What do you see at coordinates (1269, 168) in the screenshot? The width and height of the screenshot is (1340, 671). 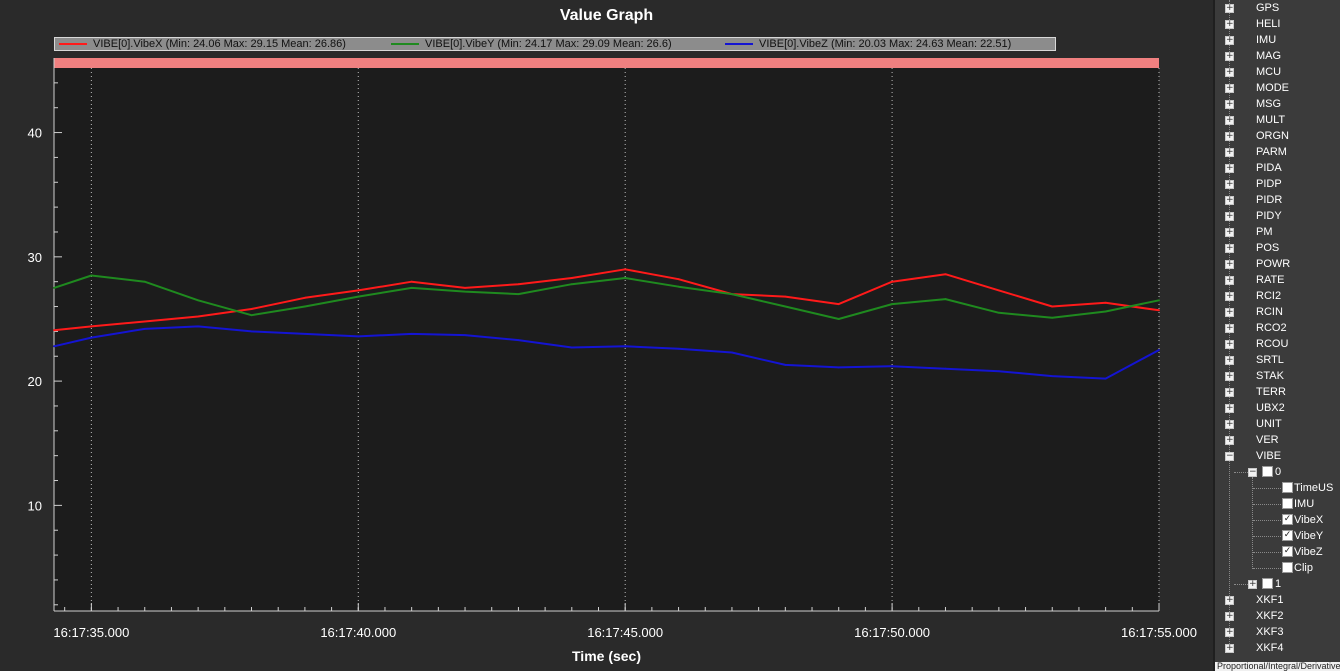 I see `tree-item-pida: PIDA` at bounding box center [1269, 168].